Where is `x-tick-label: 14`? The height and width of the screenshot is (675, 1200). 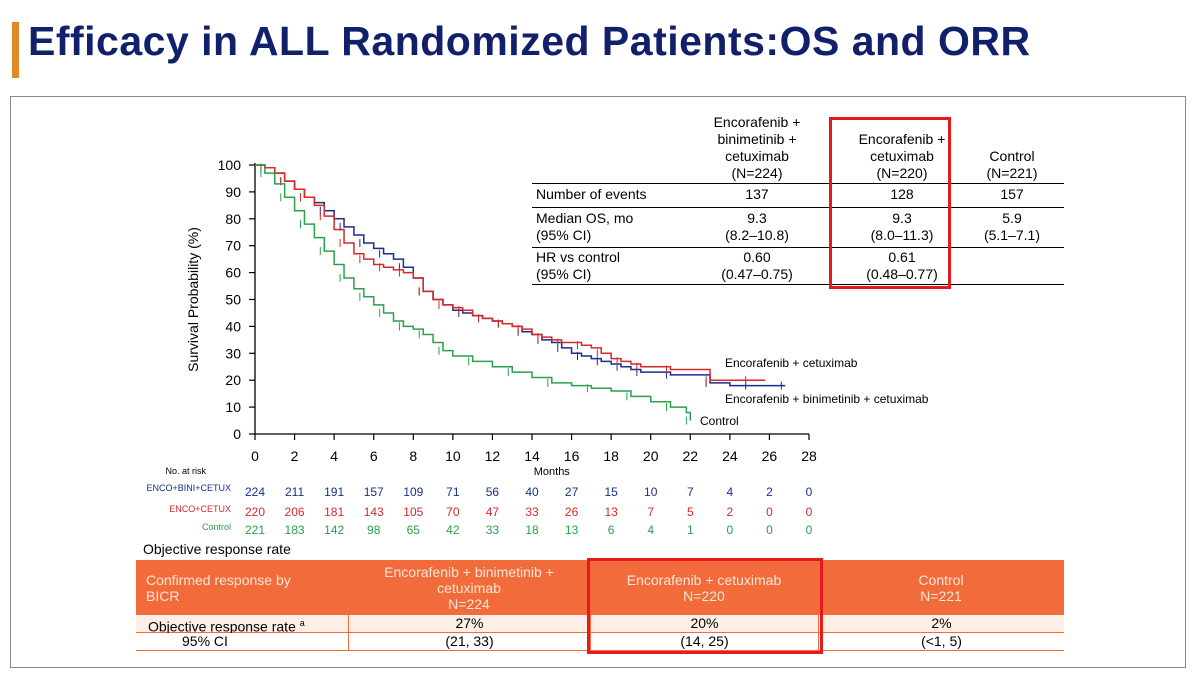
x-tick-label: 14 is located at coordinates (532, 456).